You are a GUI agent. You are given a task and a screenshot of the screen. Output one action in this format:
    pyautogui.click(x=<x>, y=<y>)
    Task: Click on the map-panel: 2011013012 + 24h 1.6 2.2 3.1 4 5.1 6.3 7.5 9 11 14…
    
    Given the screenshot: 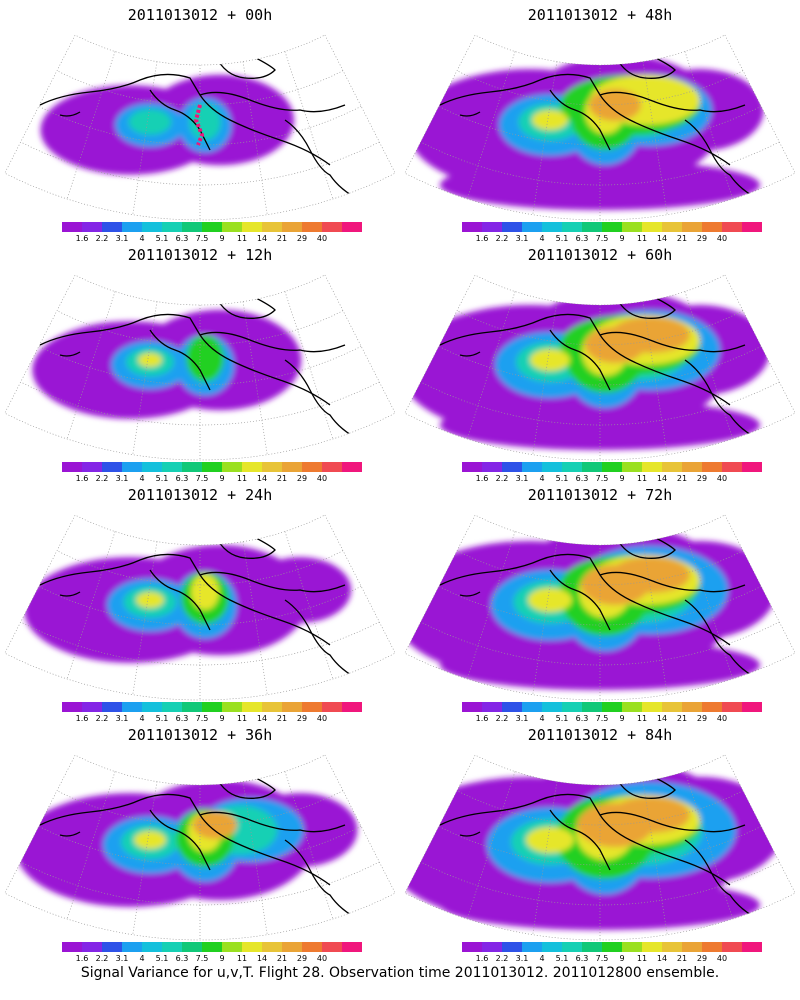 What is the action you would take?
    pyautogui.click(x=200, y=601)
    